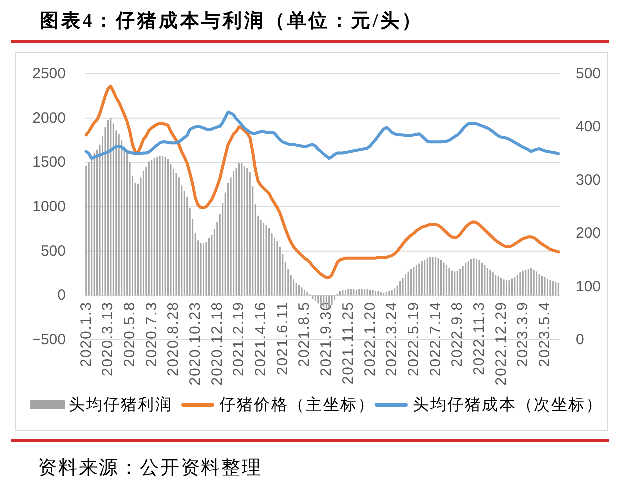 The width and height of the screenshot is (639, 482). Describe the element at coordinates (173, 339) in the screenshot. I see `x-tick-label: 2020.8.28` at that location.